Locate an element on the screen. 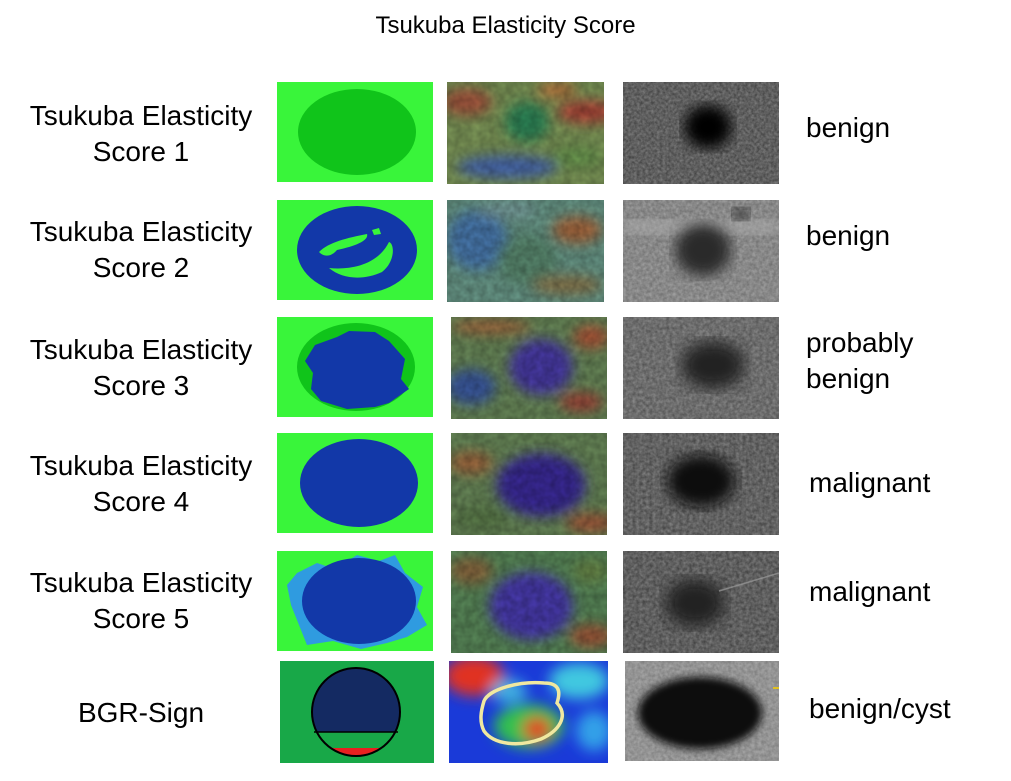 The width and height of the screenshot is (1011, 781). row-label-line2: Score 5 is located at coordinates (141, 618).